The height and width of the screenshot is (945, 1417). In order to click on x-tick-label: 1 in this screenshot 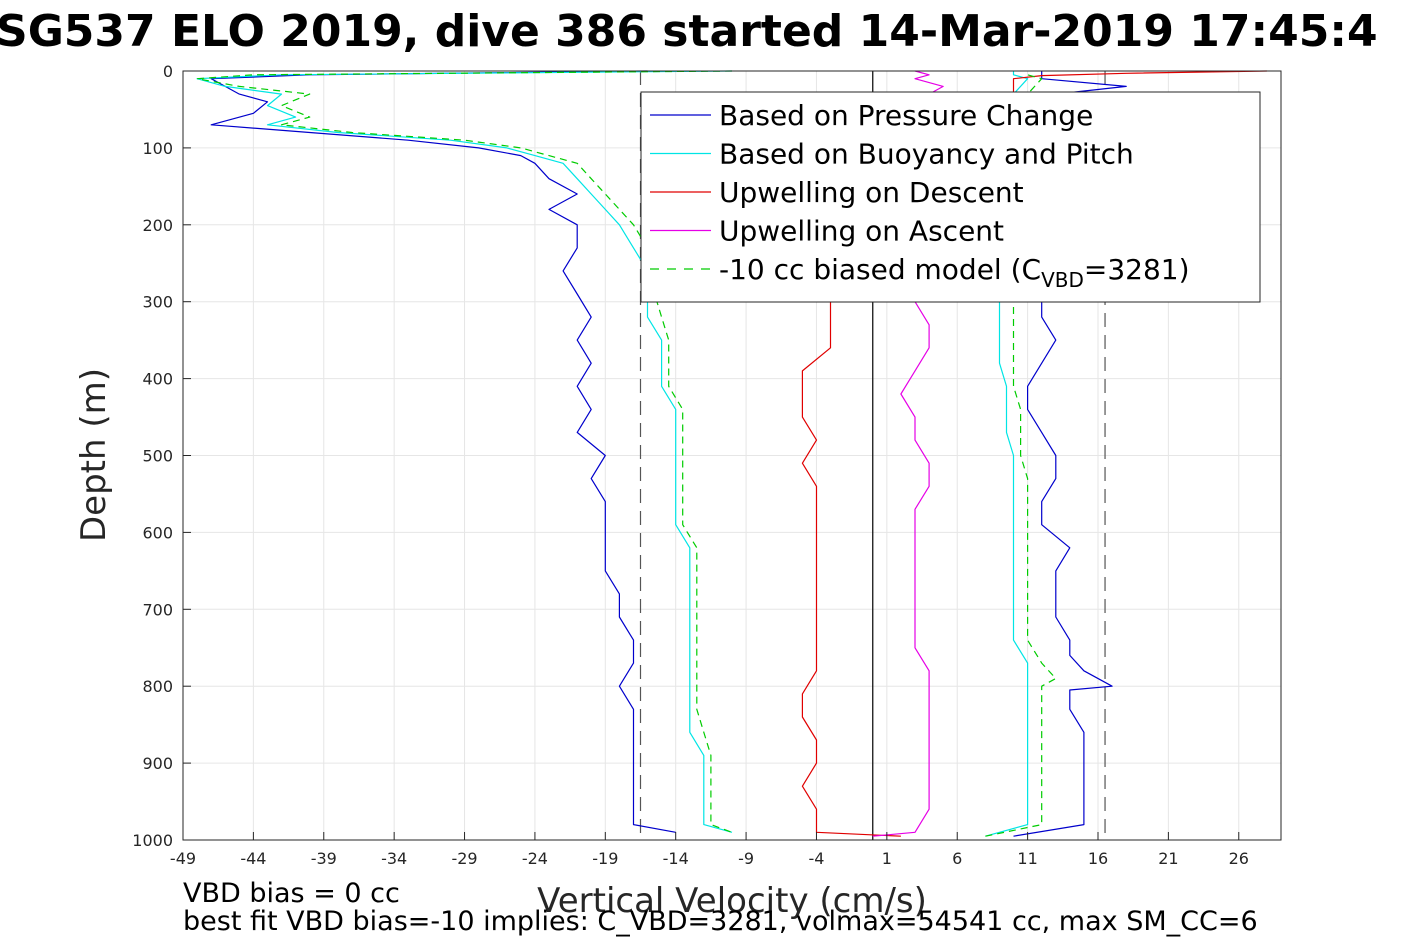, I will do `click(887, 858)`.